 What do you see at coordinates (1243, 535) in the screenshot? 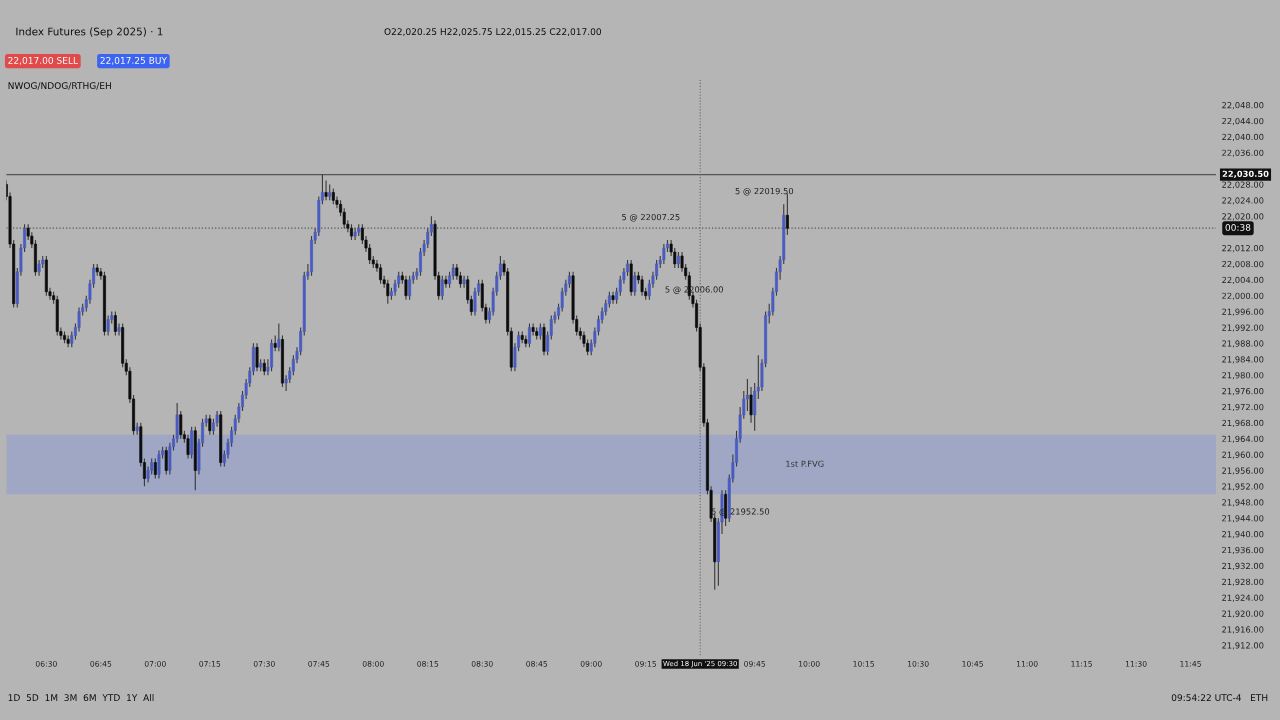
I see `y-tick-label: 21,940.00` at bounding box center [1243, 535].